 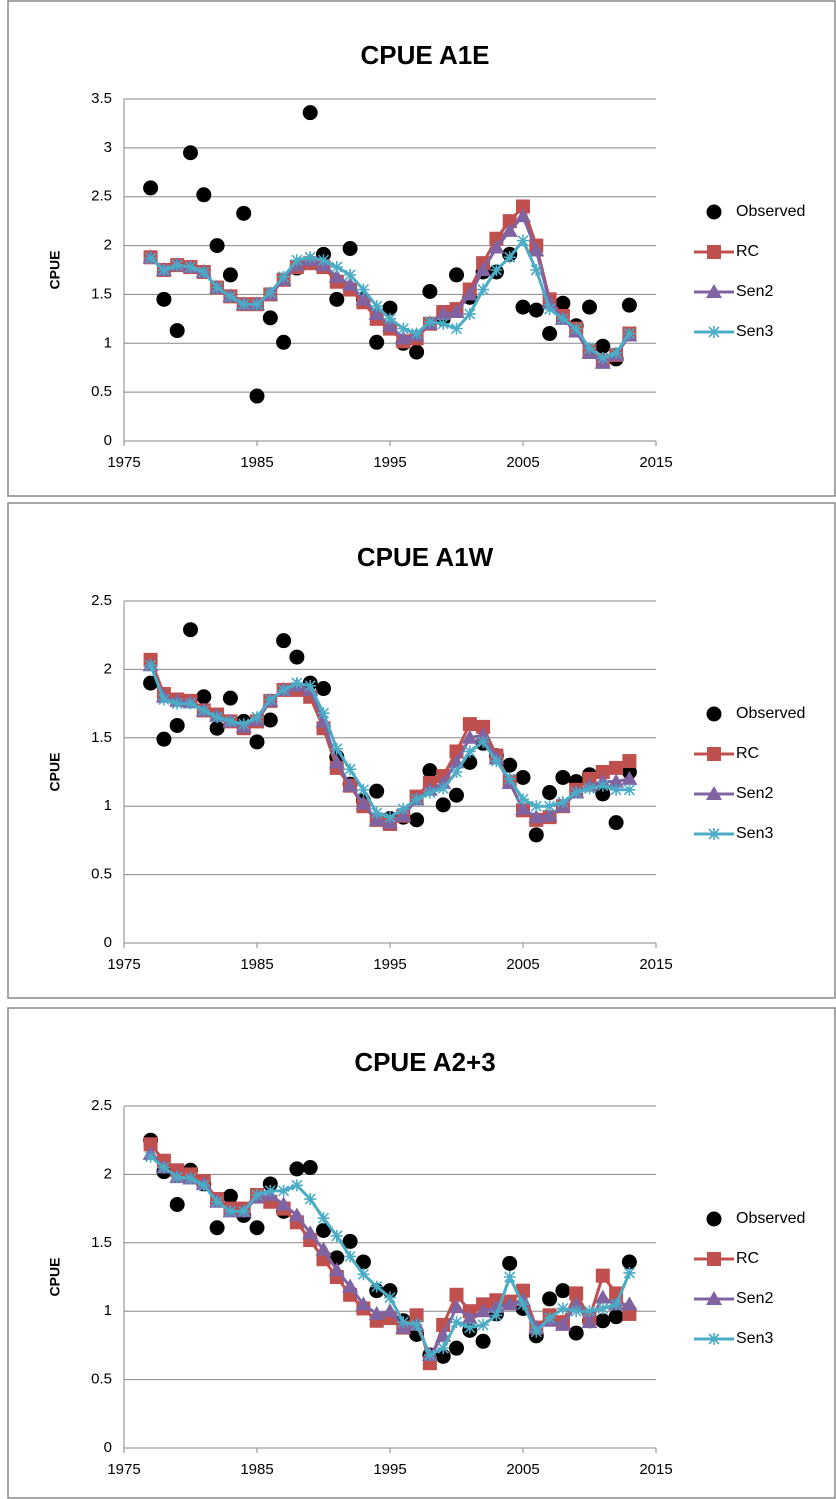 I want to click on y-tick-label: 2.5, so click(x=101, y=196).